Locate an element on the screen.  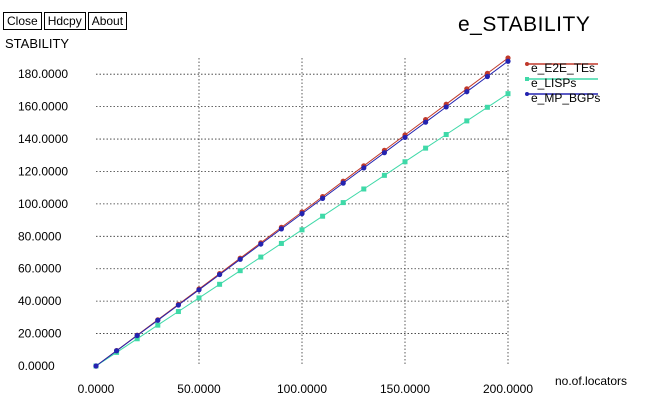
close-button: Close is located at coordinates (22, 21).